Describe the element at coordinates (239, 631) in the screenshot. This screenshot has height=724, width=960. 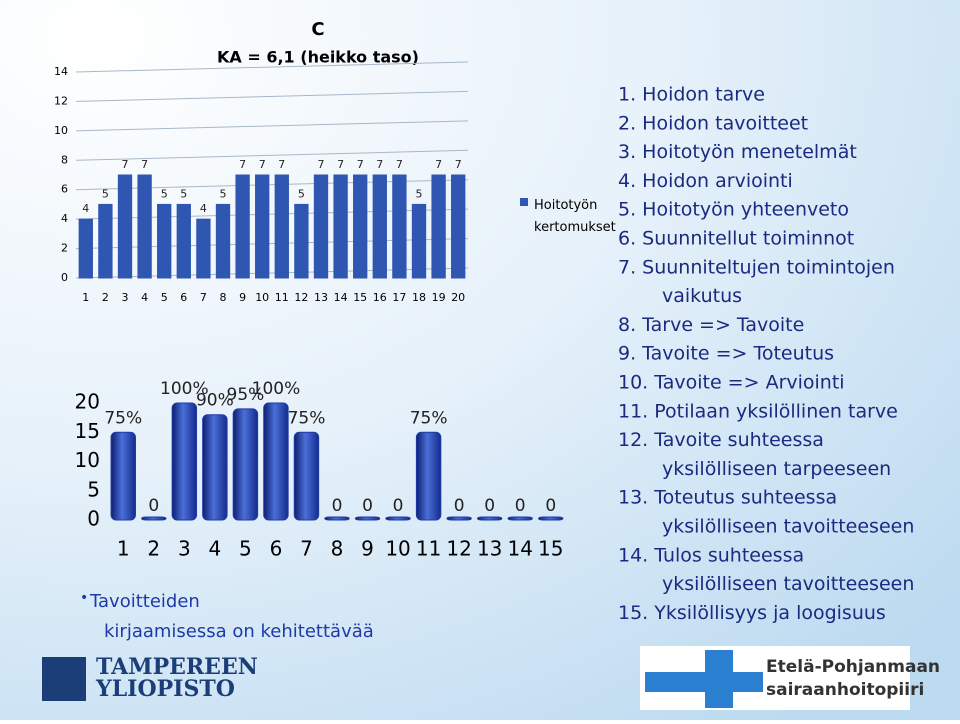
I see `bullet-text: kirjaamisessa on kehitettävää` at that location.